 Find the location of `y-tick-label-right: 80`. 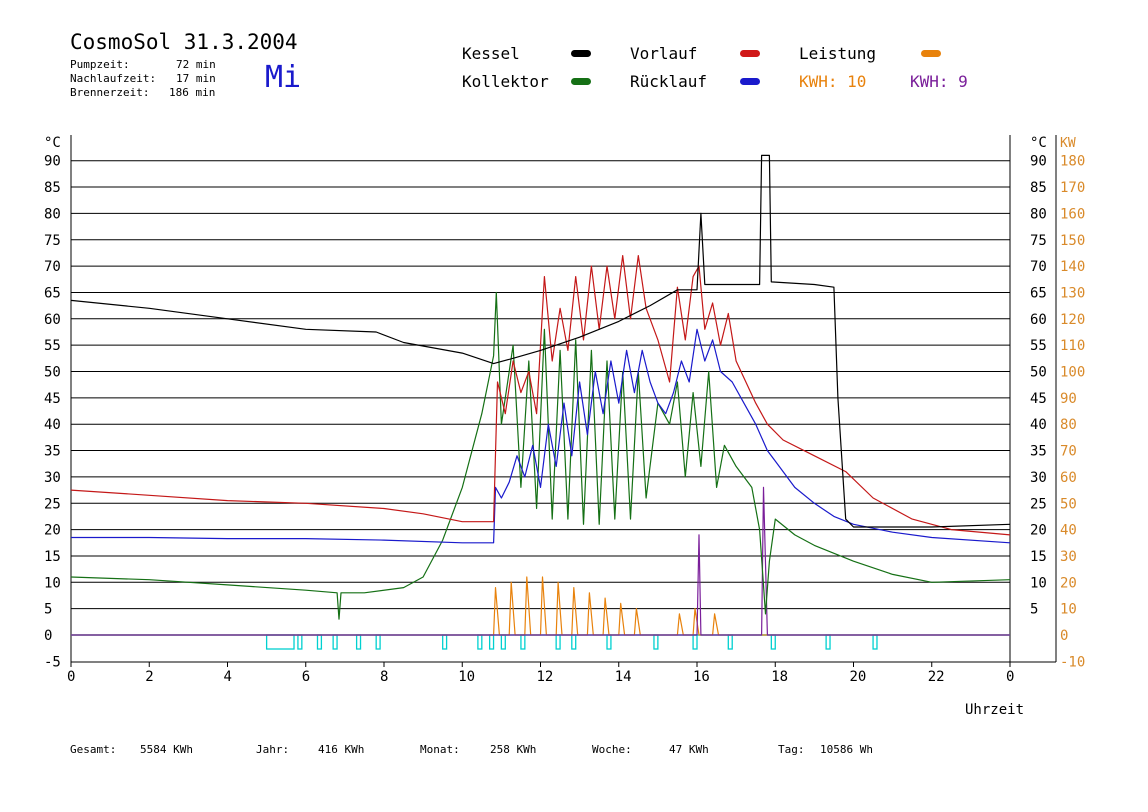

y-tick-label-right: 80 is located at coordinates (1038, 214).